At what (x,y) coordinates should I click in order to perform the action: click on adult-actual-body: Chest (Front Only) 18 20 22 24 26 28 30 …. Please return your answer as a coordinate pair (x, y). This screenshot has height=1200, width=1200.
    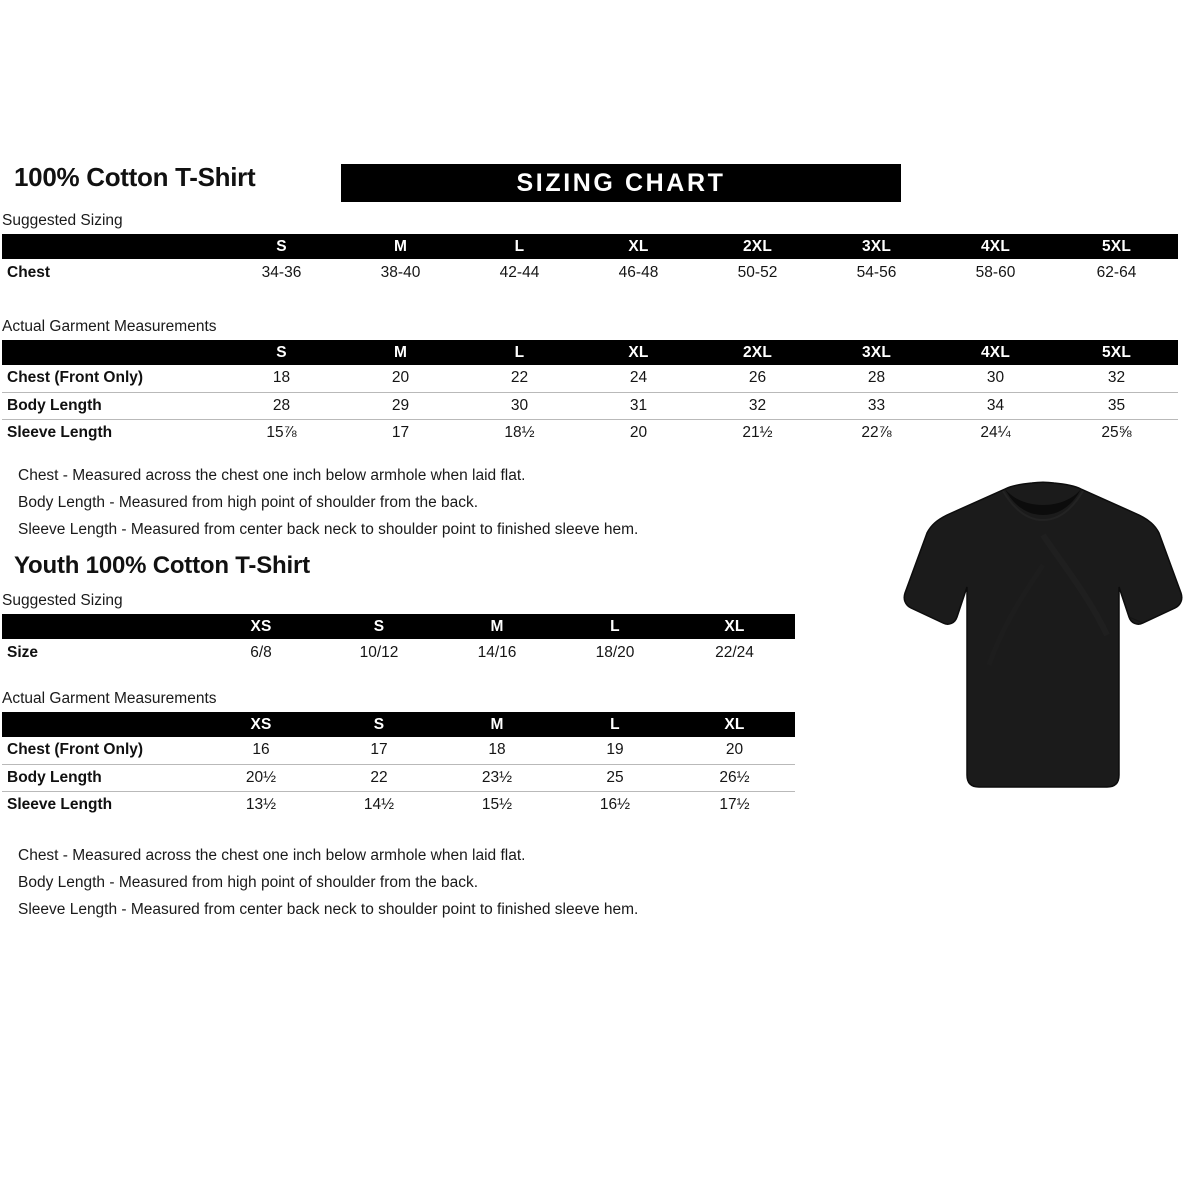
    Looking at the image, I should click on (590, 405).